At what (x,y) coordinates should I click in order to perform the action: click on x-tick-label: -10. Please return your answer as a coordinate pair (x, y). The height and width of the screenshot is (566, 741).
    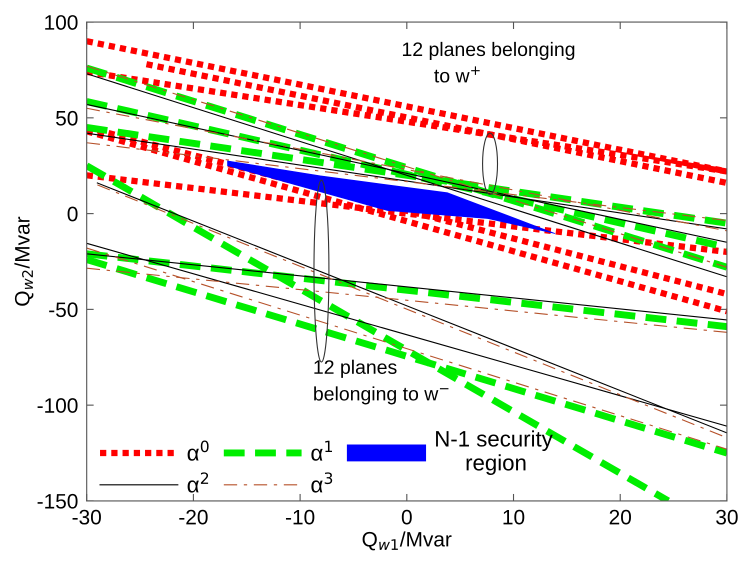
    Looking at the image, I should click on (300, 517).